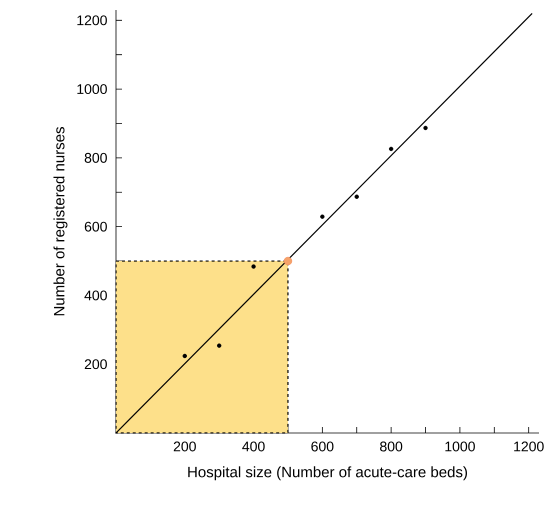 The width and height of the screenshot is (551, 514). What do you see at coordinates (60, 221) in the screenshot?
I see `y-axis-title: Number of registered nurses` at bounding box center [60, 221].